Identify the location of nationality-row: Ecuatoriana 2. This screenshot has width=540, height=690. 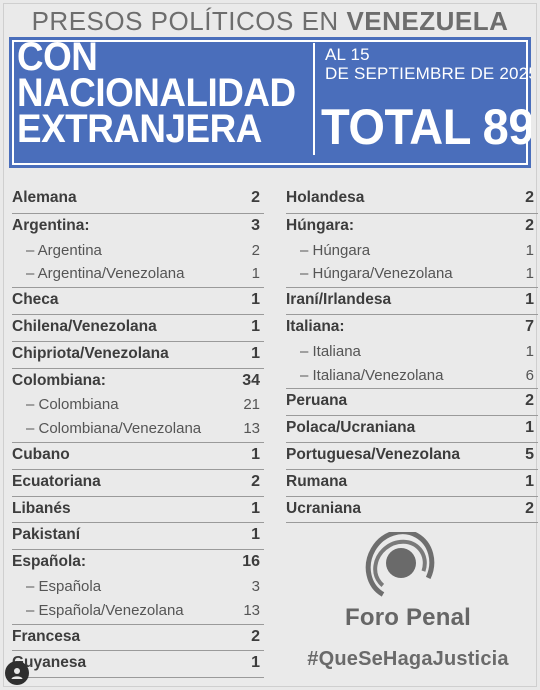
(138, 482).